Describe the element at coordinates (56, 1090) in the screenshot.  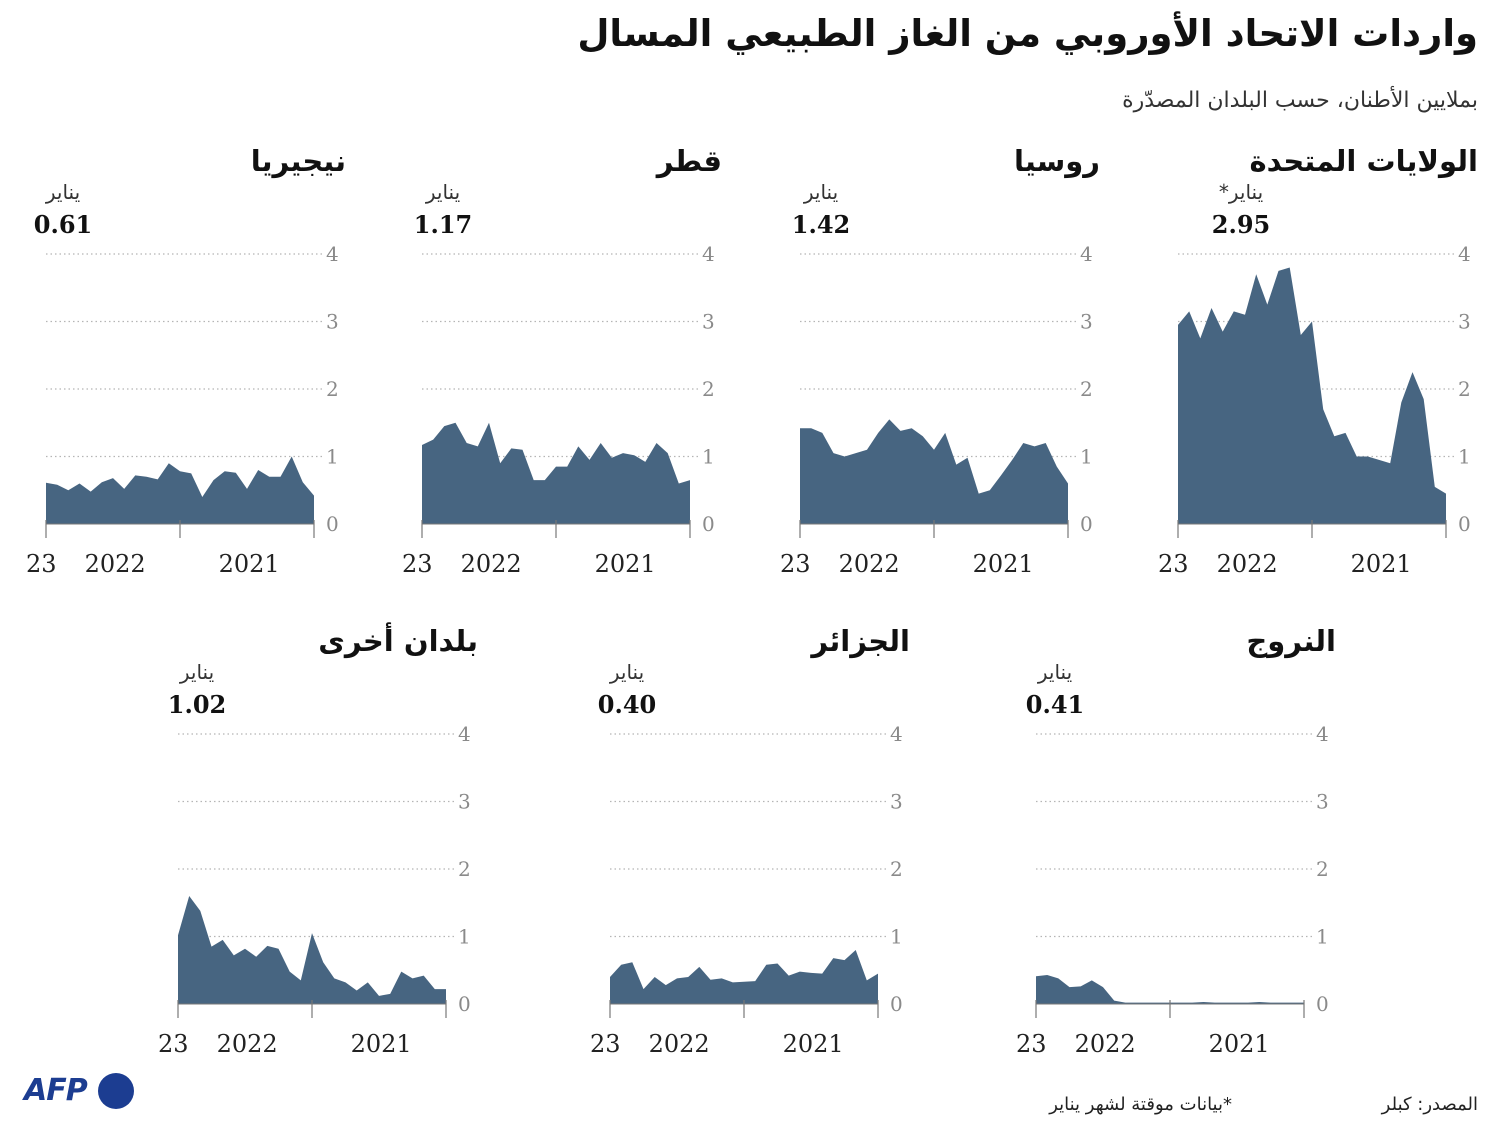
I see `afp-logo-text: AFP` at that location.